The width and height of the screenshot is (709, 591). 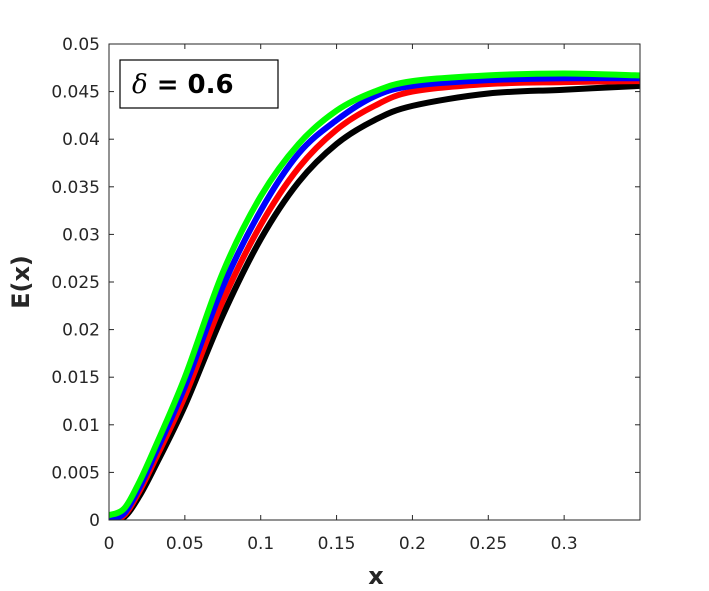 I want to click on annotation-box: δ = 0.6, so click(x=199, y=84).